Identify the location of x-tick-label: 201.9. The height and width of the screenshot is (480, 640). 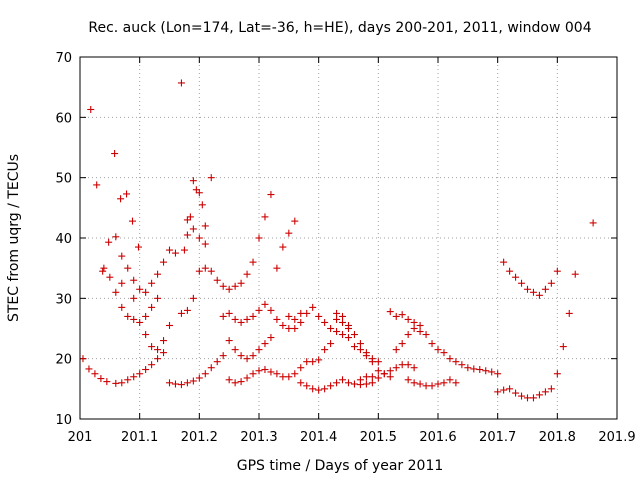
(616, 437).